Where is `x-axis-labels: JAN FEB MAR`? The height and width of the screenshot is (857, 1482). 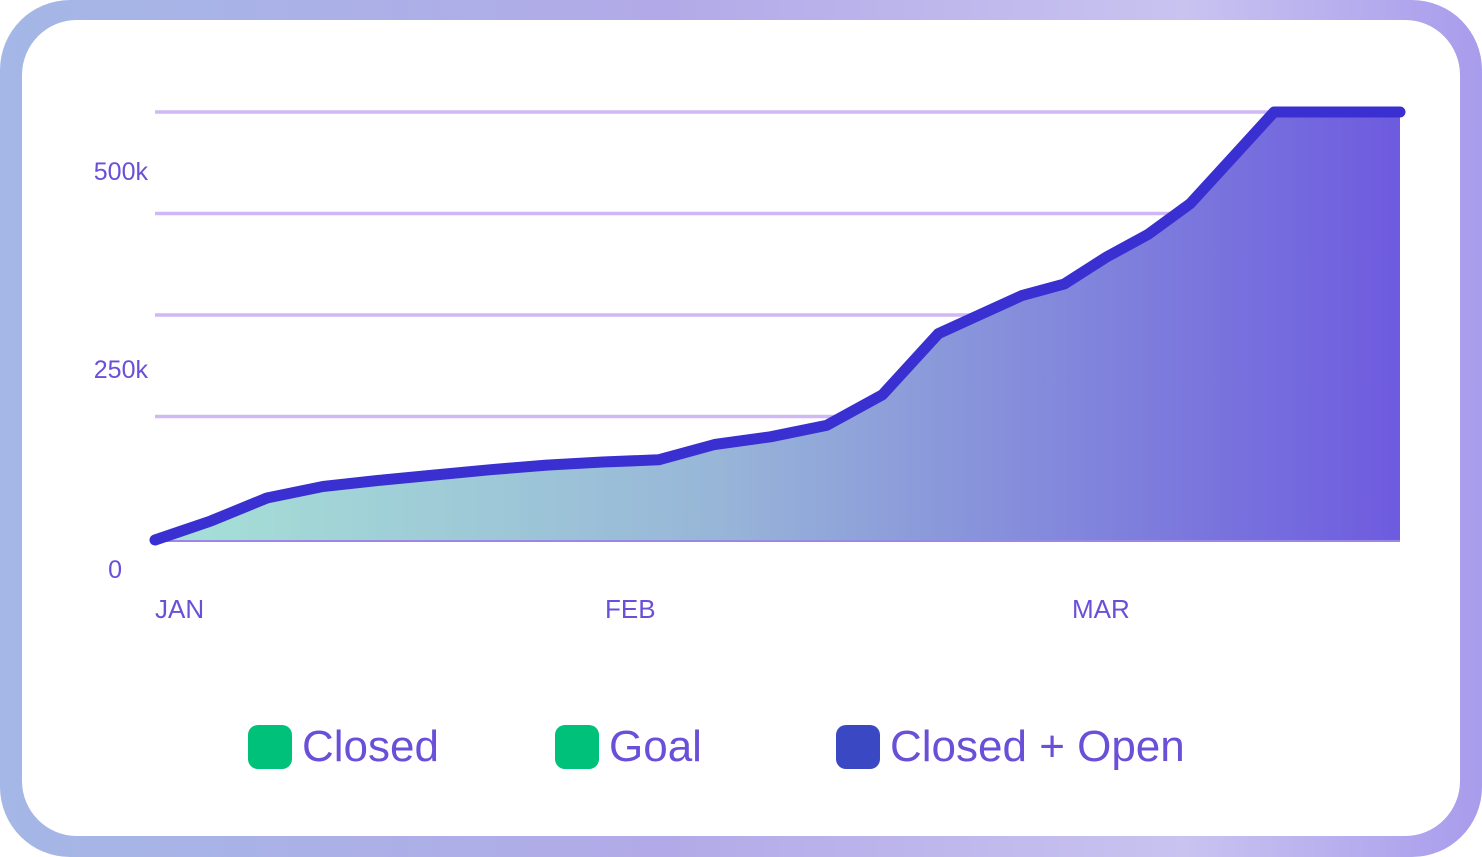 x-axis-labels: JAN FEB MAR is located at coordinates (642, 609).